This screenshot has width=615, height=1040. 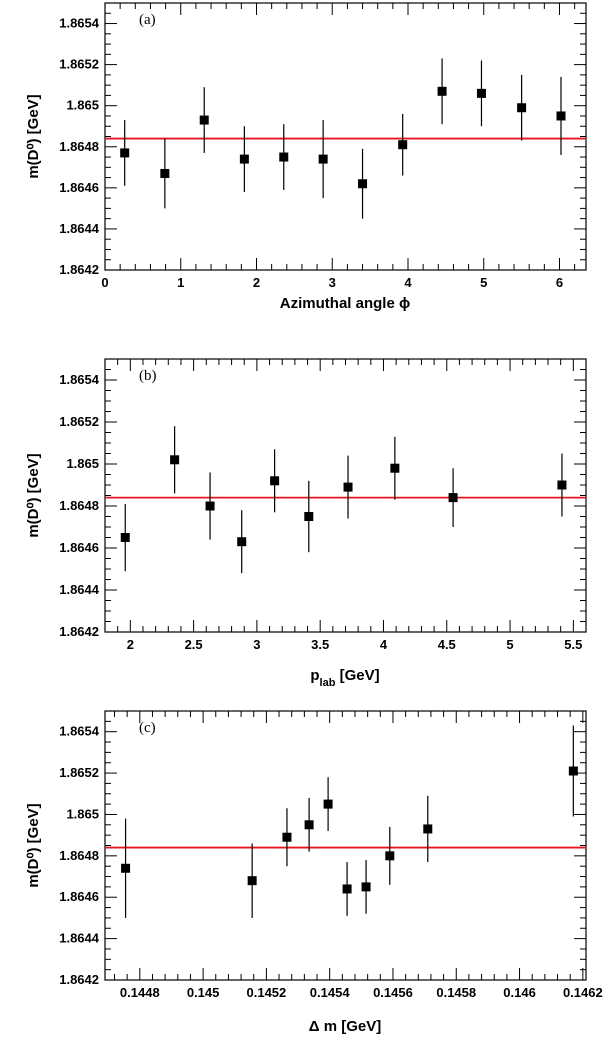 What do you see at coordinates (357, 675) in the screenshot?
I see `x-axis-title-suffix: [GeV]` at bounding box center [357, 675].